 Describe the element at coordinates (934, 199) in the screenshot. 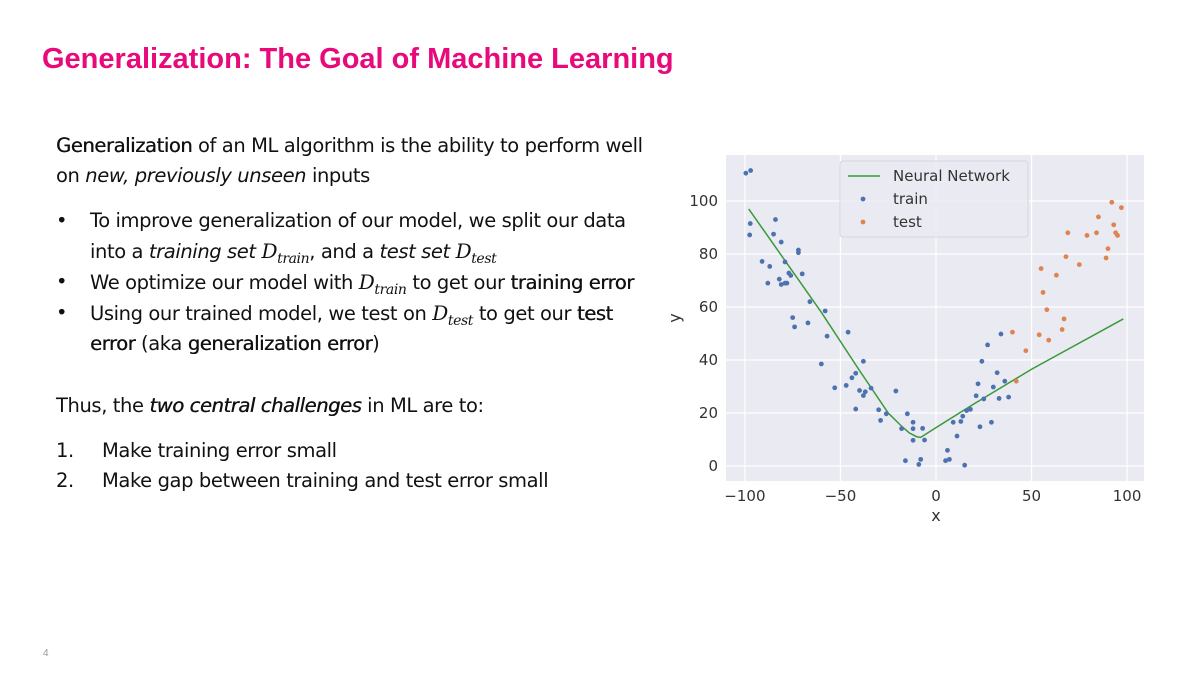

I see `legend` at that location.